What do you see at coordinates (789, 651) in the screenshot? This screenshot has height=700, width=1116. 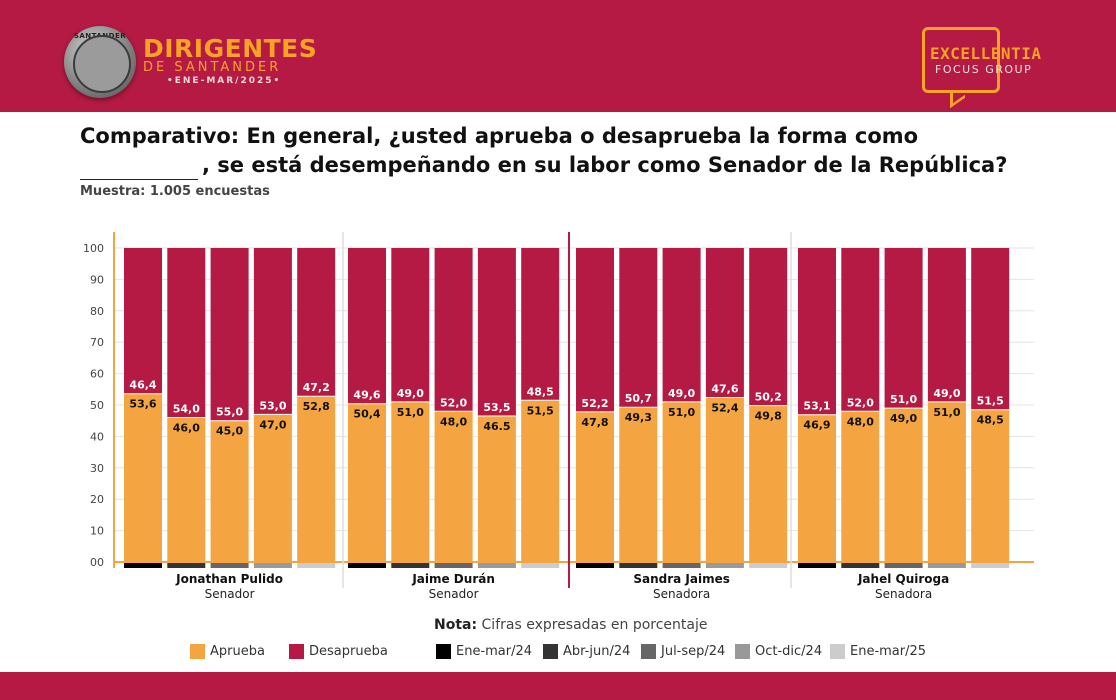 I see `legend-period-4-label: Oct-dic/24` at bounding box center [789, 651].